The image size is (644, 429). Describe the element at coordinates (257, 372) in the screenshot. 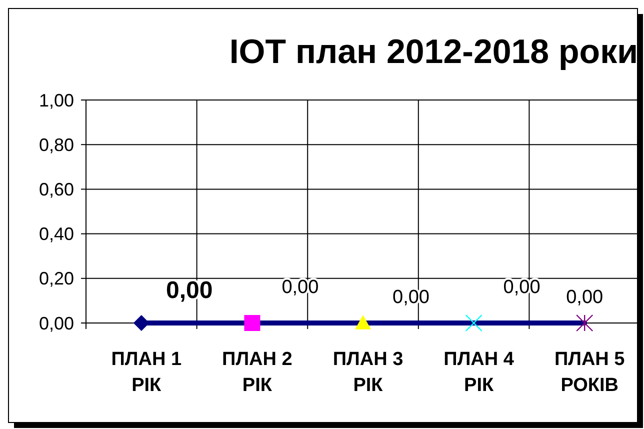

I see `x-tick-label: ПЛАН 2 РІК` at that location.